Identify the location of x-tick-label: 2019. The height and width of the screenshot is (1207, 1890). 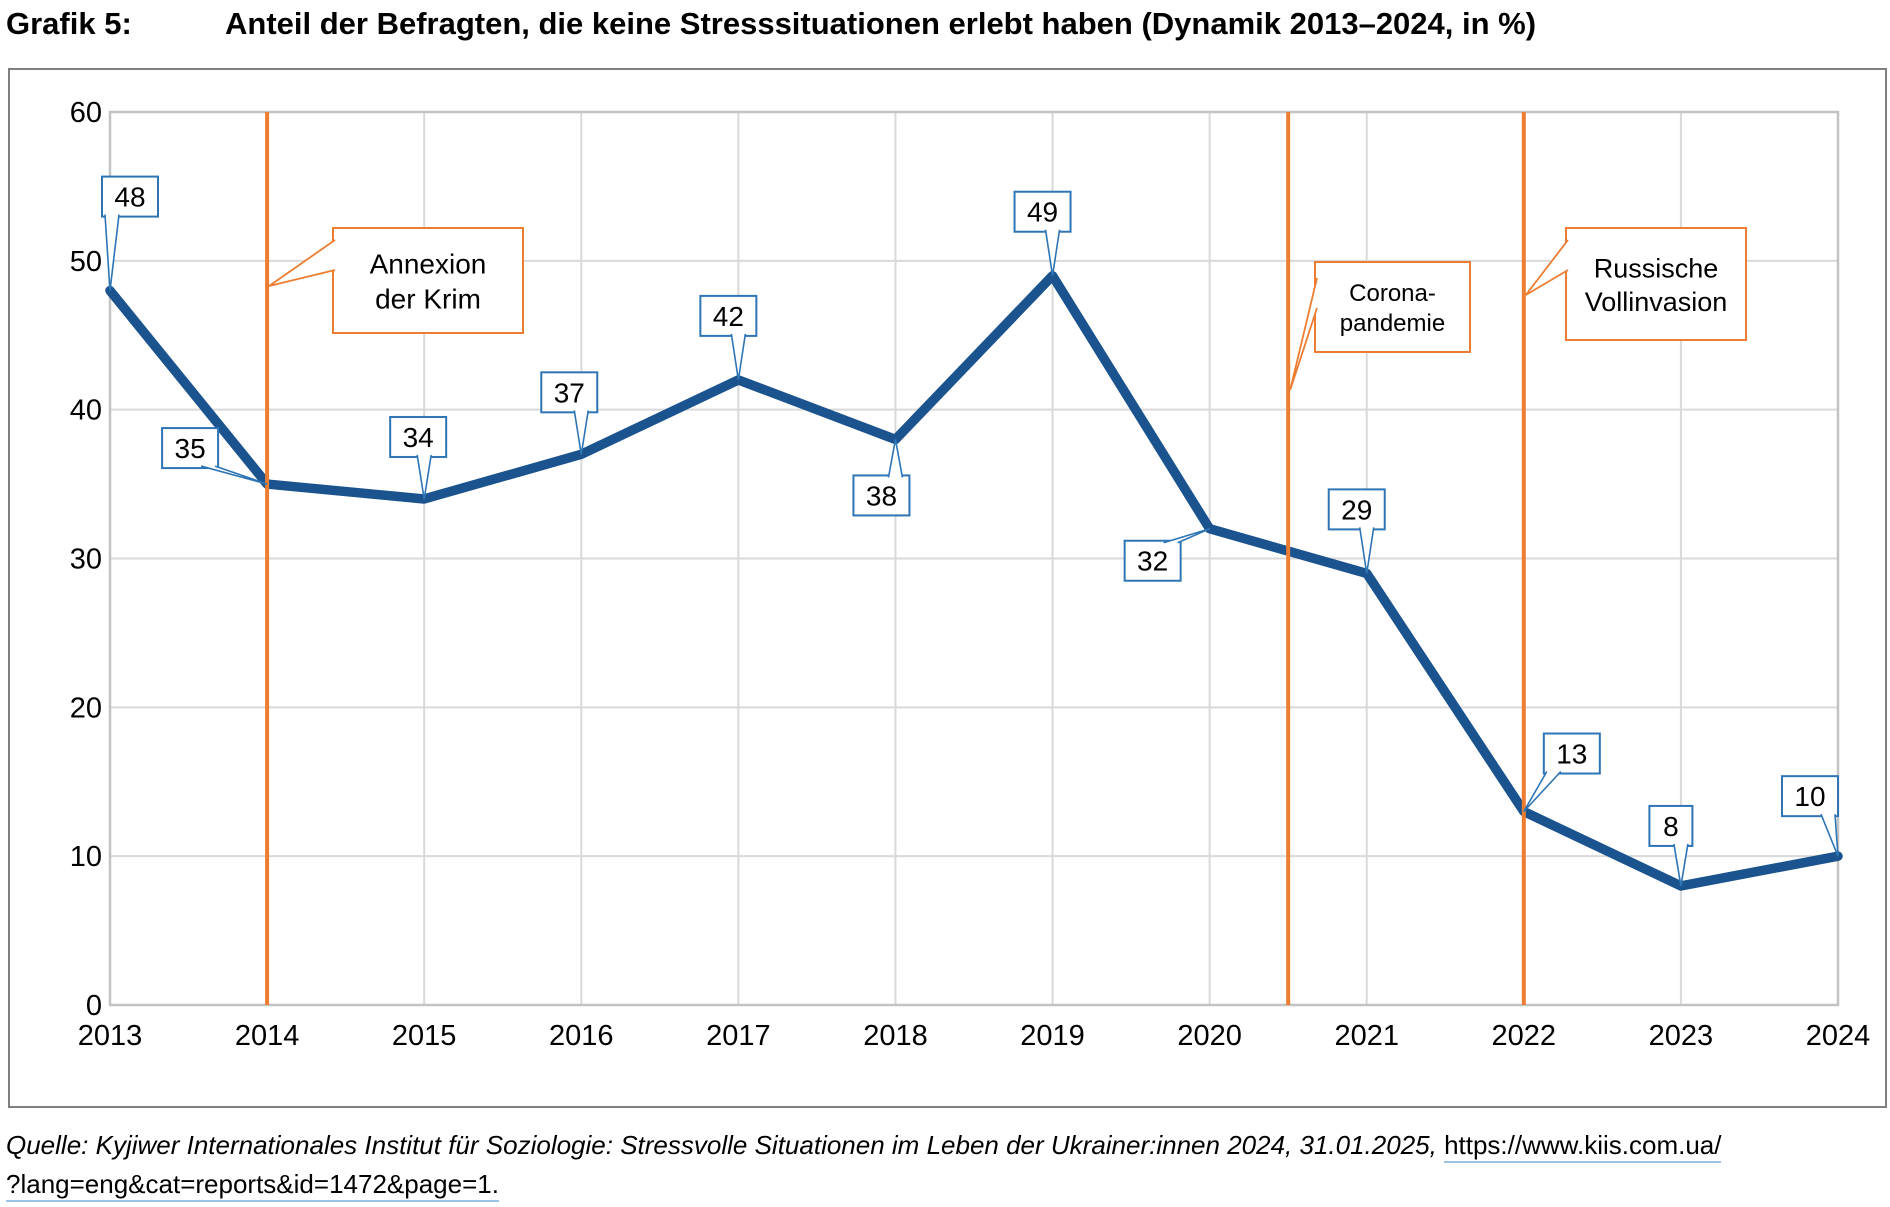
(1052, 1036).